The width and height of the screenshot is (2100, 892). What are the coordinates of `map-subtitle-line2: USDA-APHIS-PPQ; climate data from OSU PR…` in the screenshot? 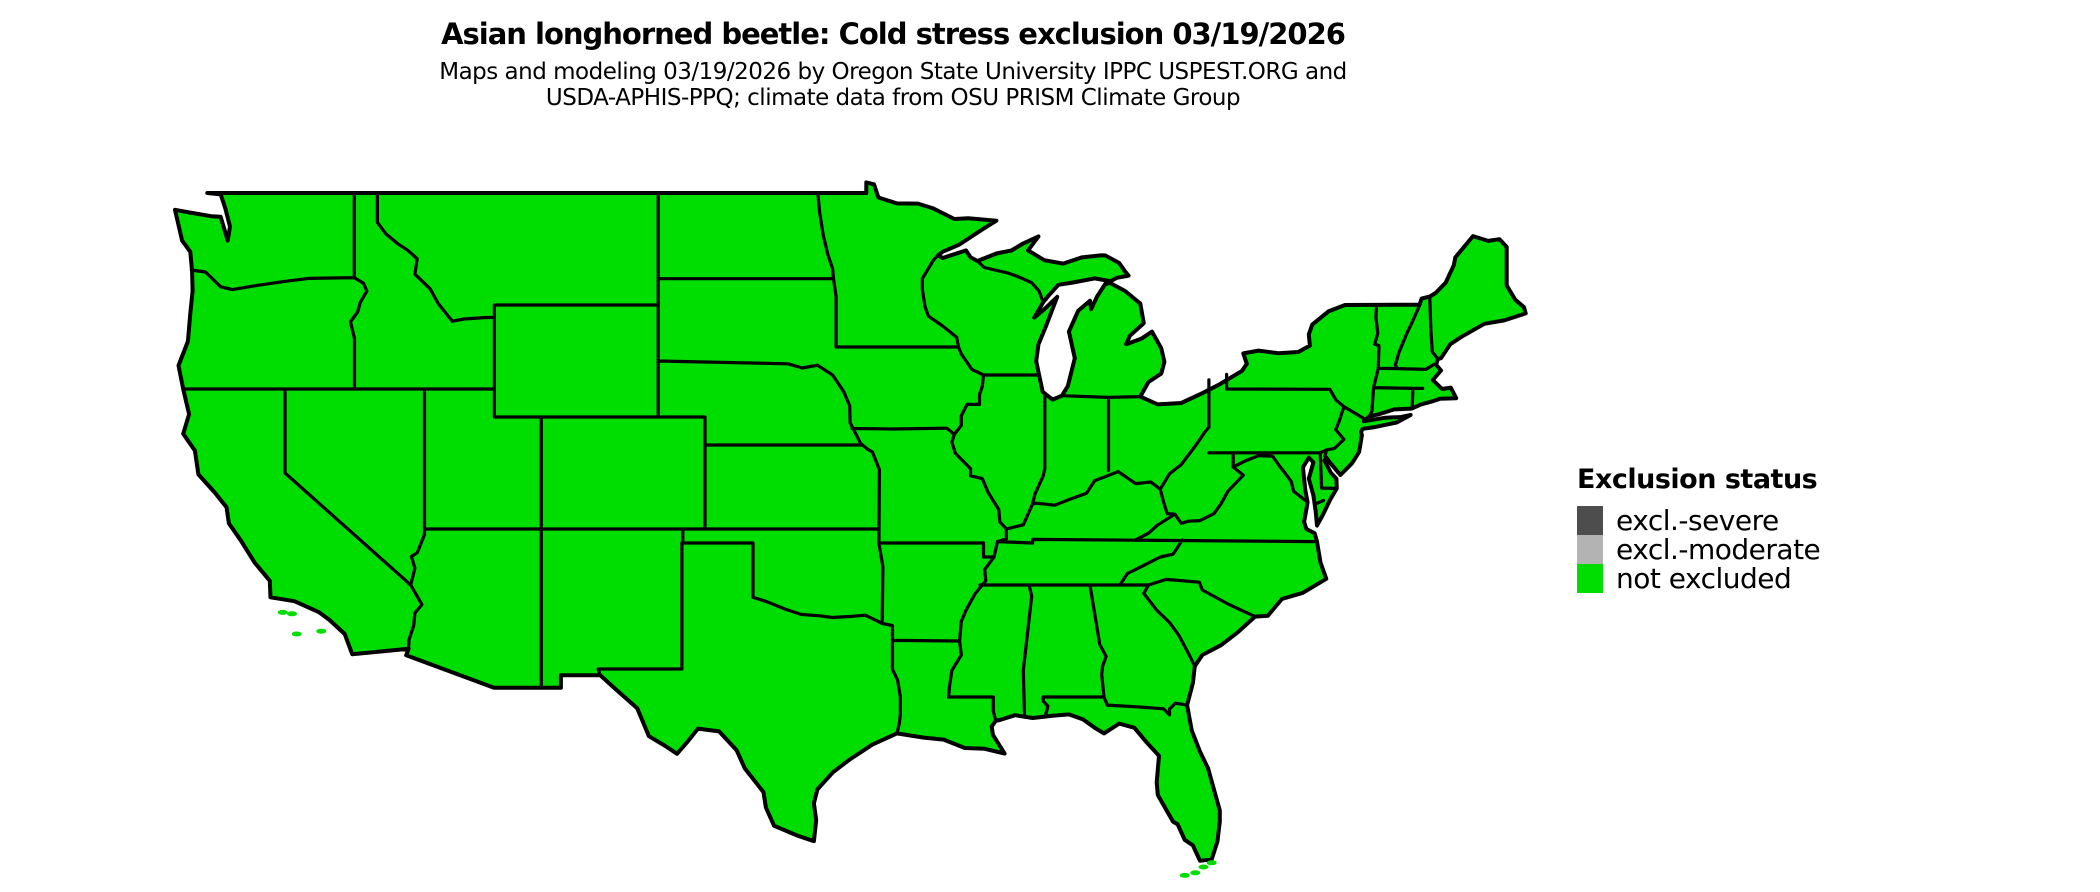 It's located at (893, 98).